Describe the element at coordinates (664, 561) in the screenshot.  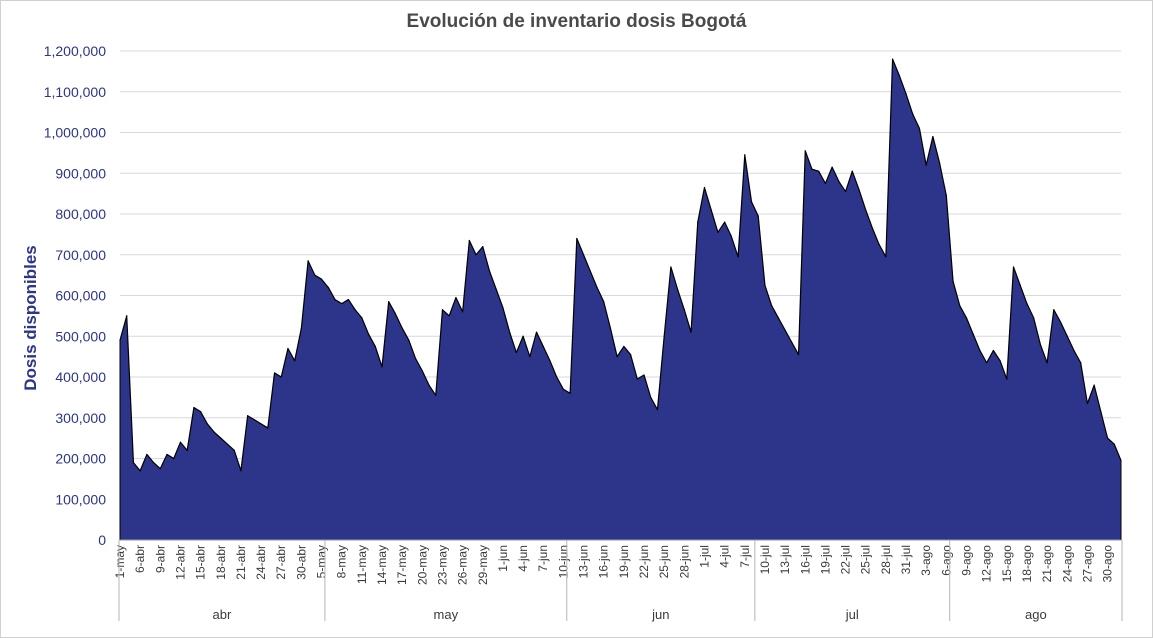
I see `x-tick-label: 25-jun` at that location.